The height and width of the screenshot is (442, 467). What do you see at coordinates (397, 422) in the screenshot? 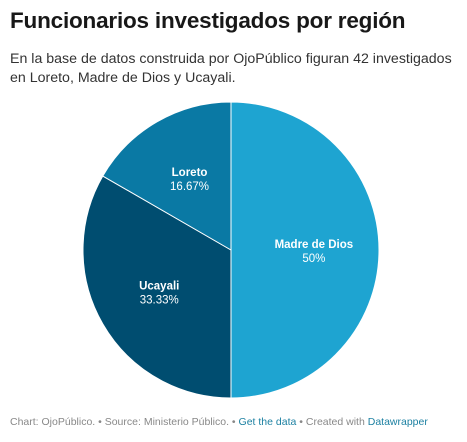
I see `datawrapper-link: Datawrapper` at bounding box center [397, 422].